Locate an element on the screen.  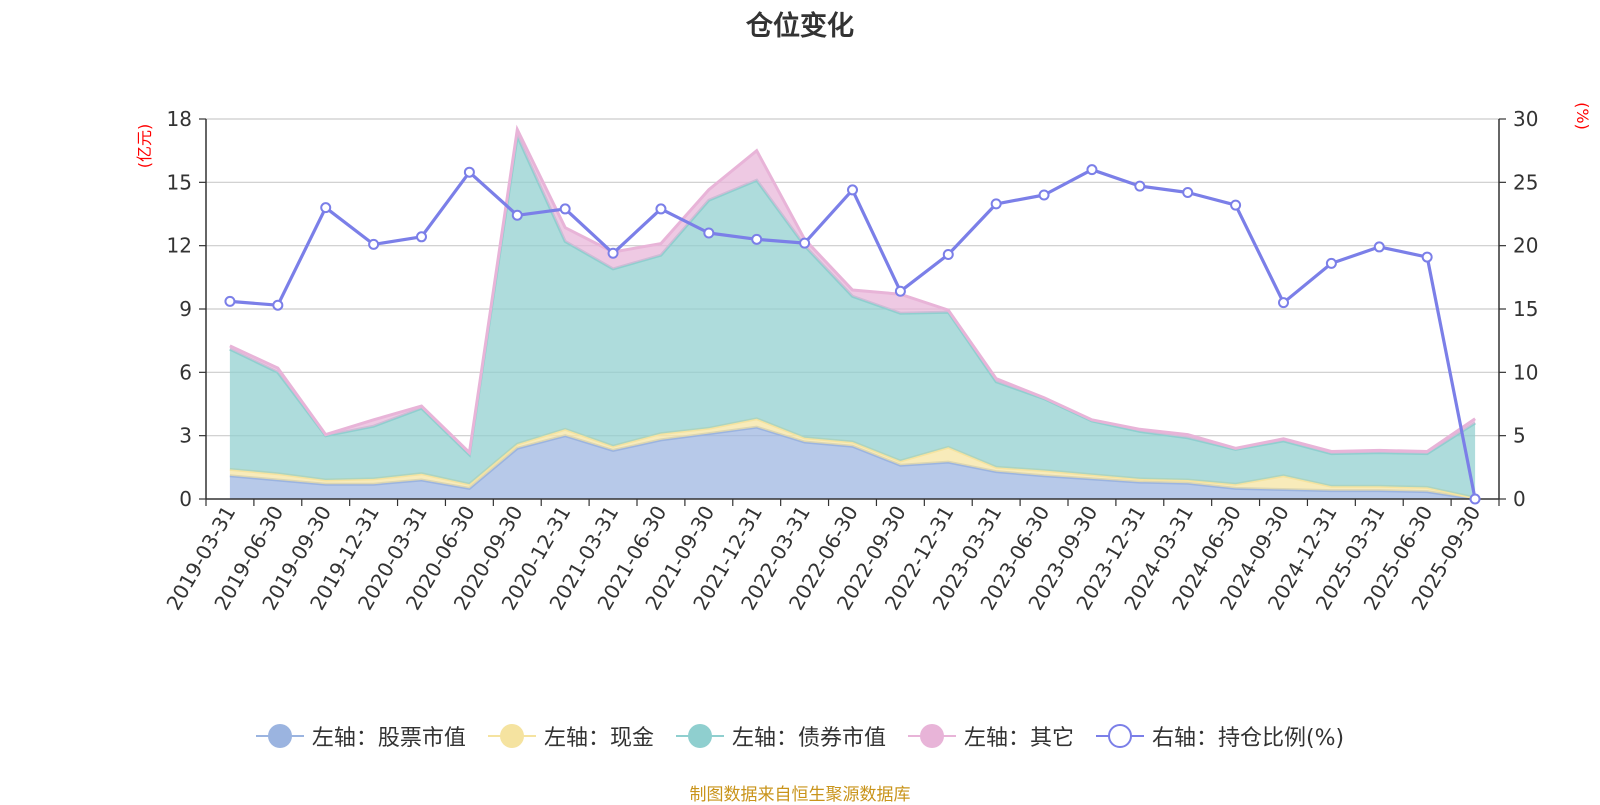
right-axis-tick-label: 10 is located at coordinates (1525, 372).